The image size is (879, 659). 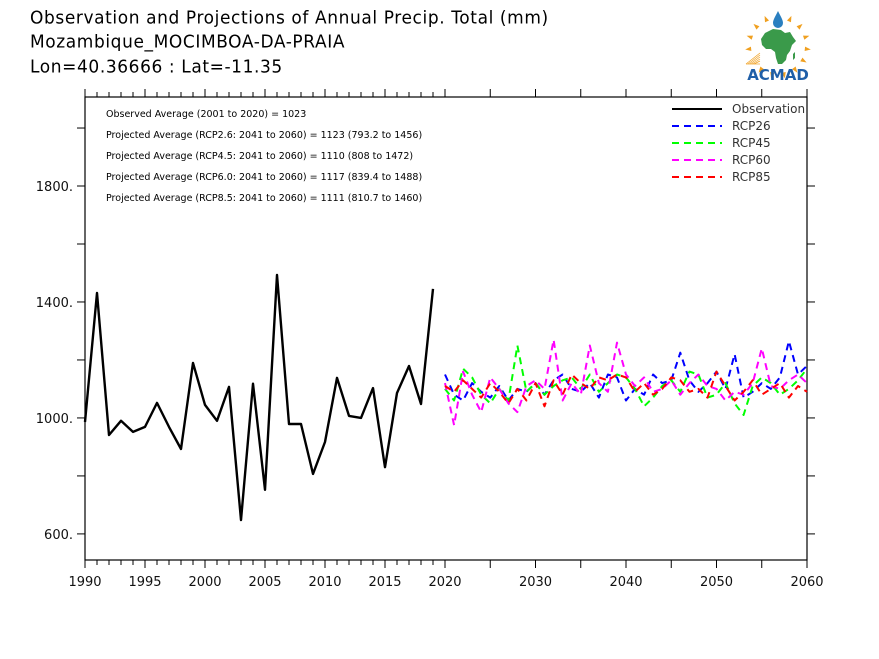 I want to click on legend-label-rcp85: RCP85, so click(x=751, y=177).